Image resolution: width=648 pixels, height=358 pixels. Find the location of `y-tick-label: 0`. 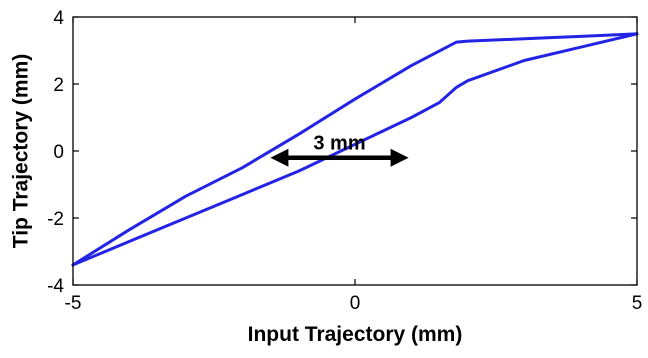

y-tick-label: 0 is located at coordinates (58, 152).